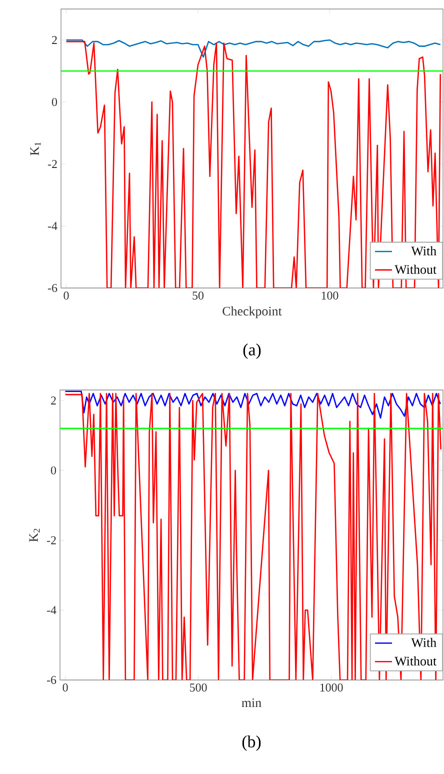 This screenshot has width=444, height=774. I want to click on x-axis-title: min, so click(252, 702).